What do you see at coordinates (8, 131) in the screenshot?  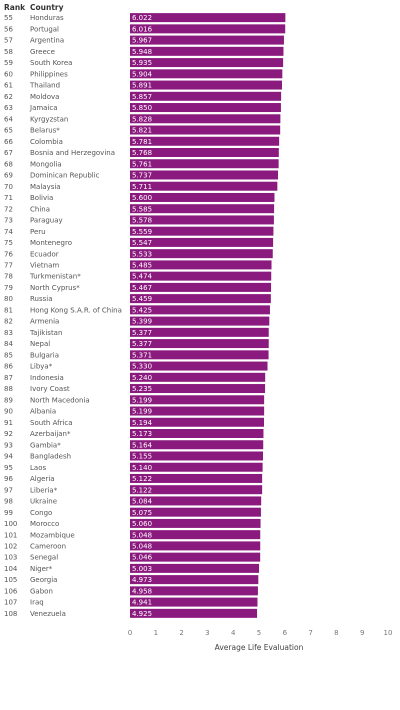 I see `rank-label: 65` at bounding box center [8, 131].